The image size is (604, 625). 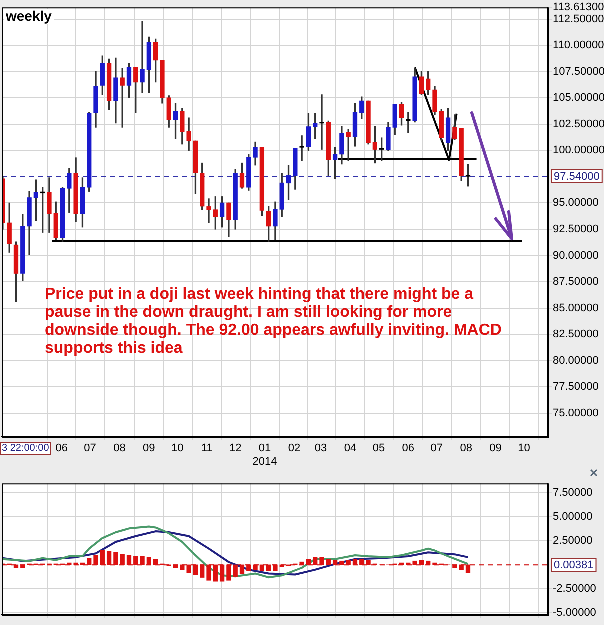 I want to click on x-tick-label: 11, so click(x=207, y=448).